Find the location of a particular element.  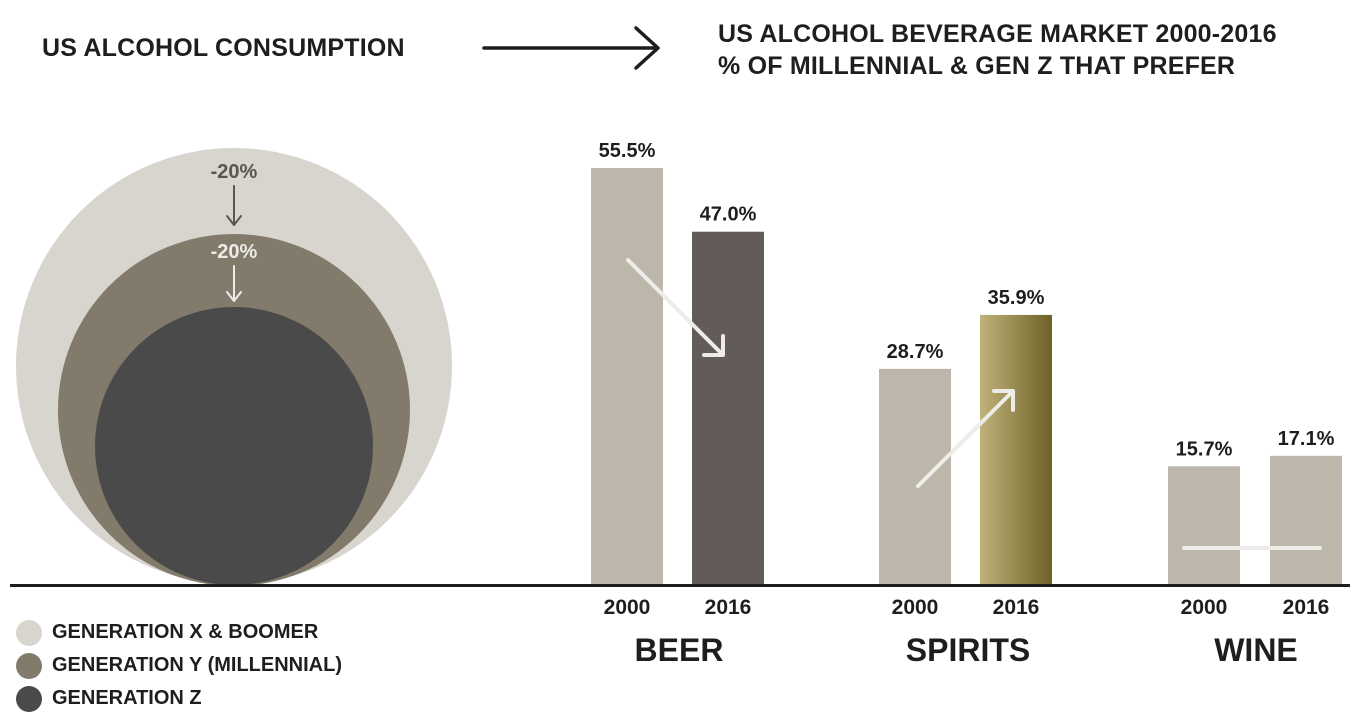

market-title-line1: US ALCOHOL BEVERAGE MARKET 2000-2016 is located at coordinates (997, 34).